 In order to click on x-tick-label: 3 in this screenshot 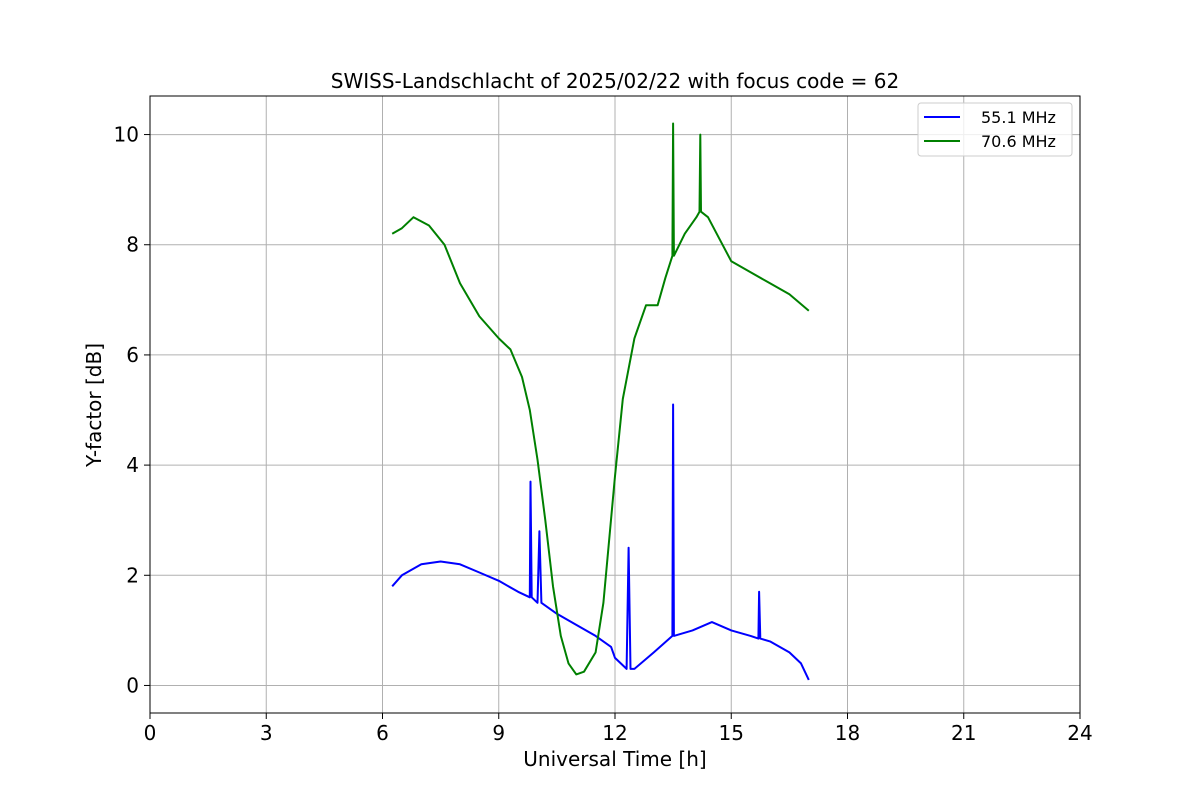, I will do `click(266, 733)`.